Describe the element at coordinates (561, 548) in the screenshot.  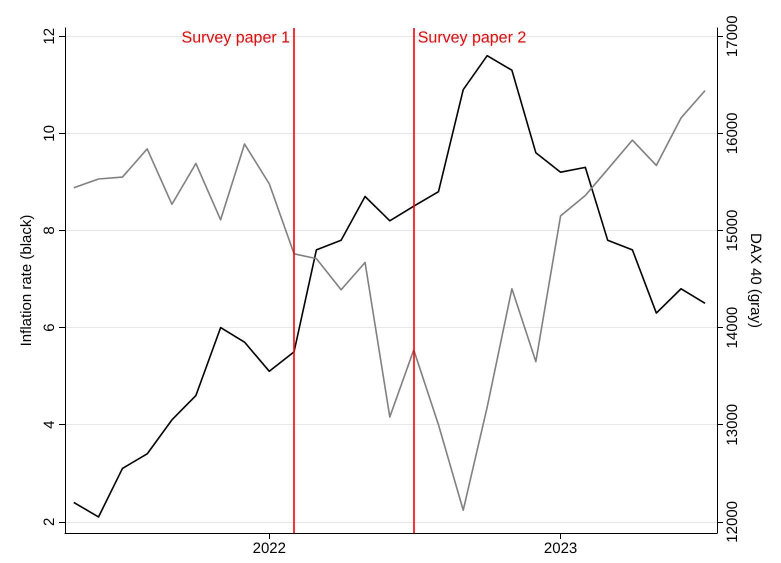
I see `x-tick-label: 2023` at that location.